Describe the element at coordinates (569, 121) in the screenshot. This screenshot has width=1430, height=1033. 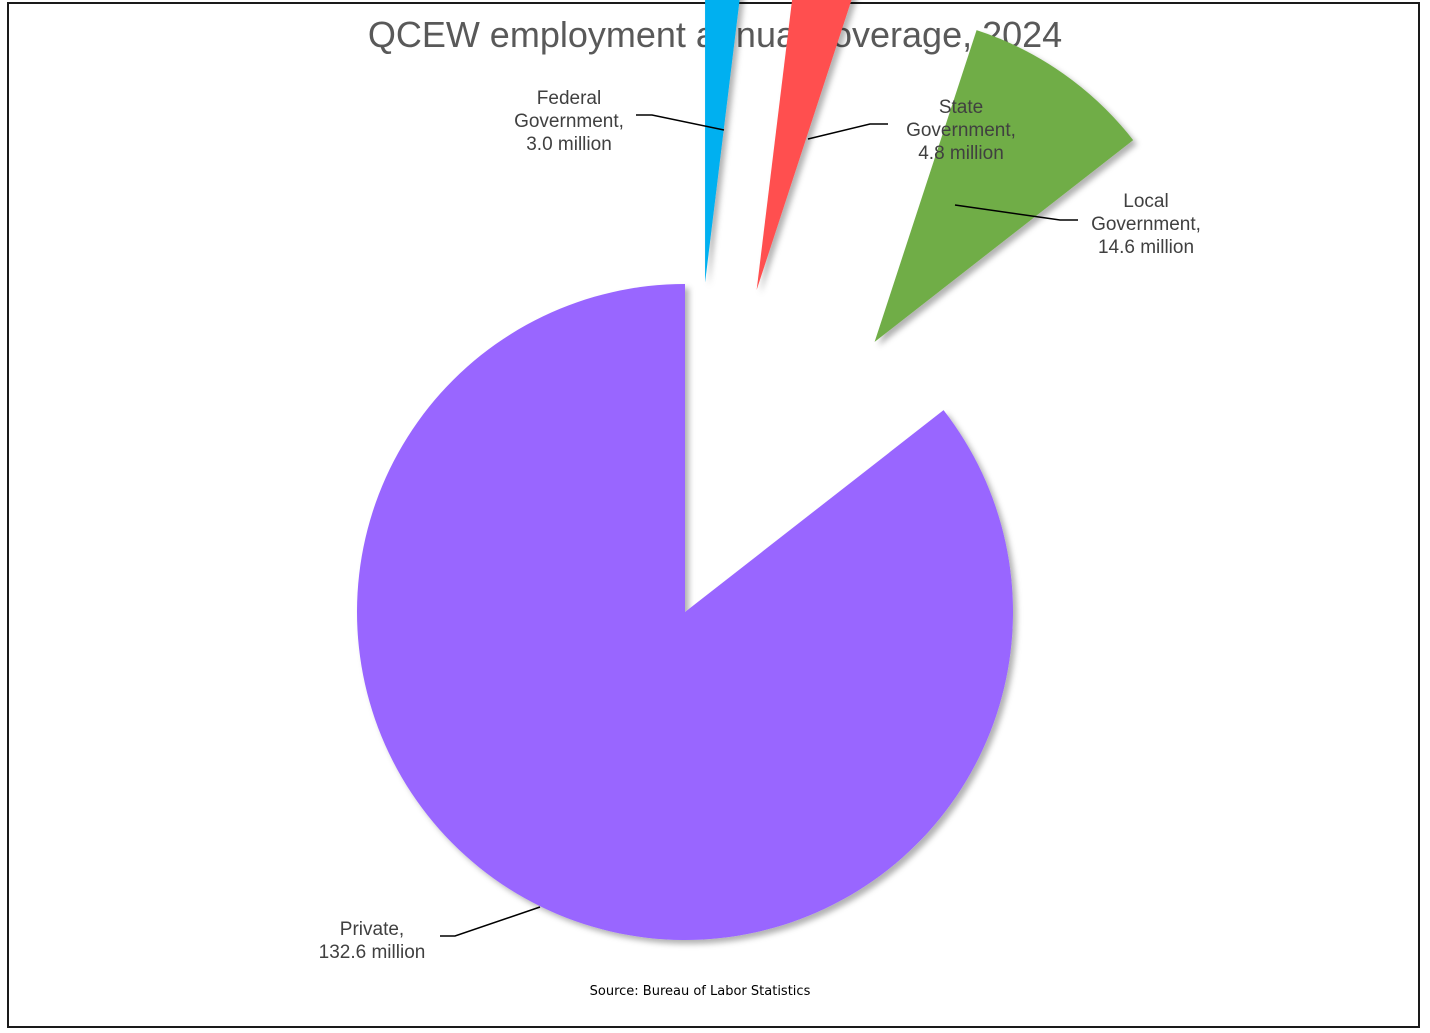
I see `data-label-federal-government: Federal Government, 3.0 million` at that location.